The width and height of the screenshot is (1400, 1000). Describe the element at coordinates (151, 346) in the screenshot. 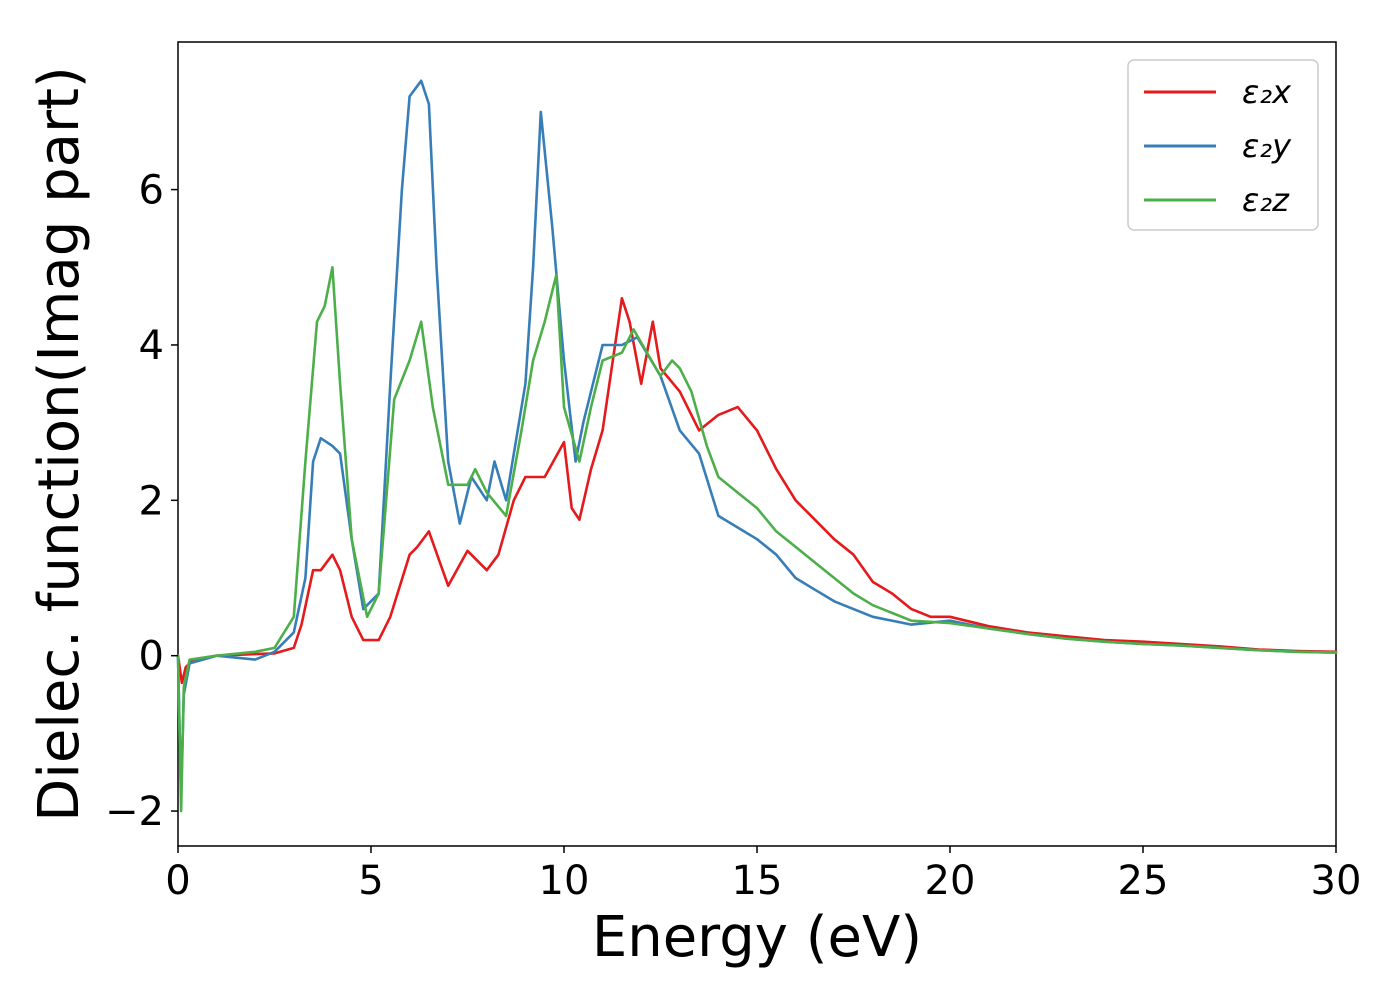

I see `y-tick-label: 4` at that location.